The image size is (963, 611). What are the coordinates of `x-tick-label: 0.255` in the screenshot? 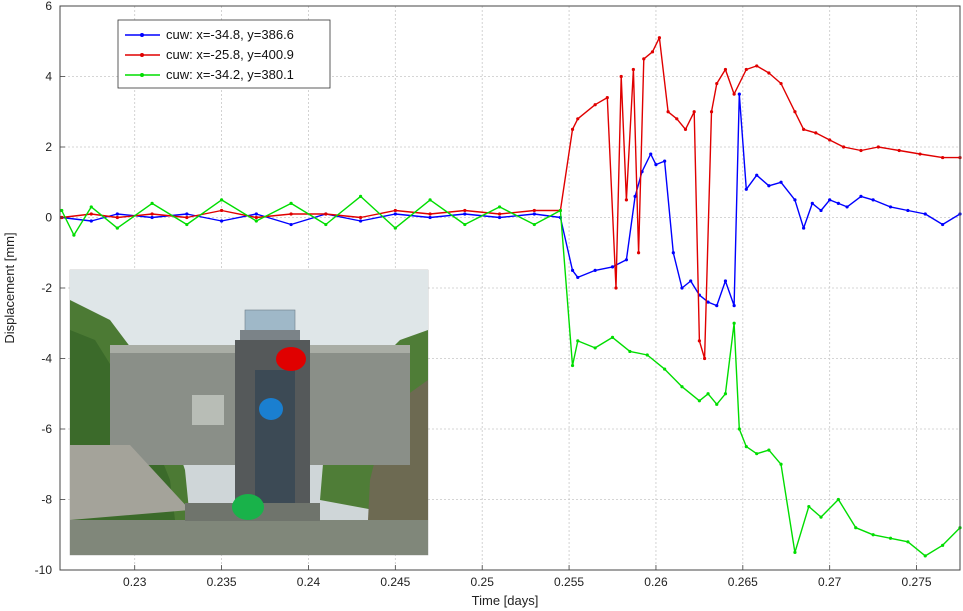 It's located at (569, 582).